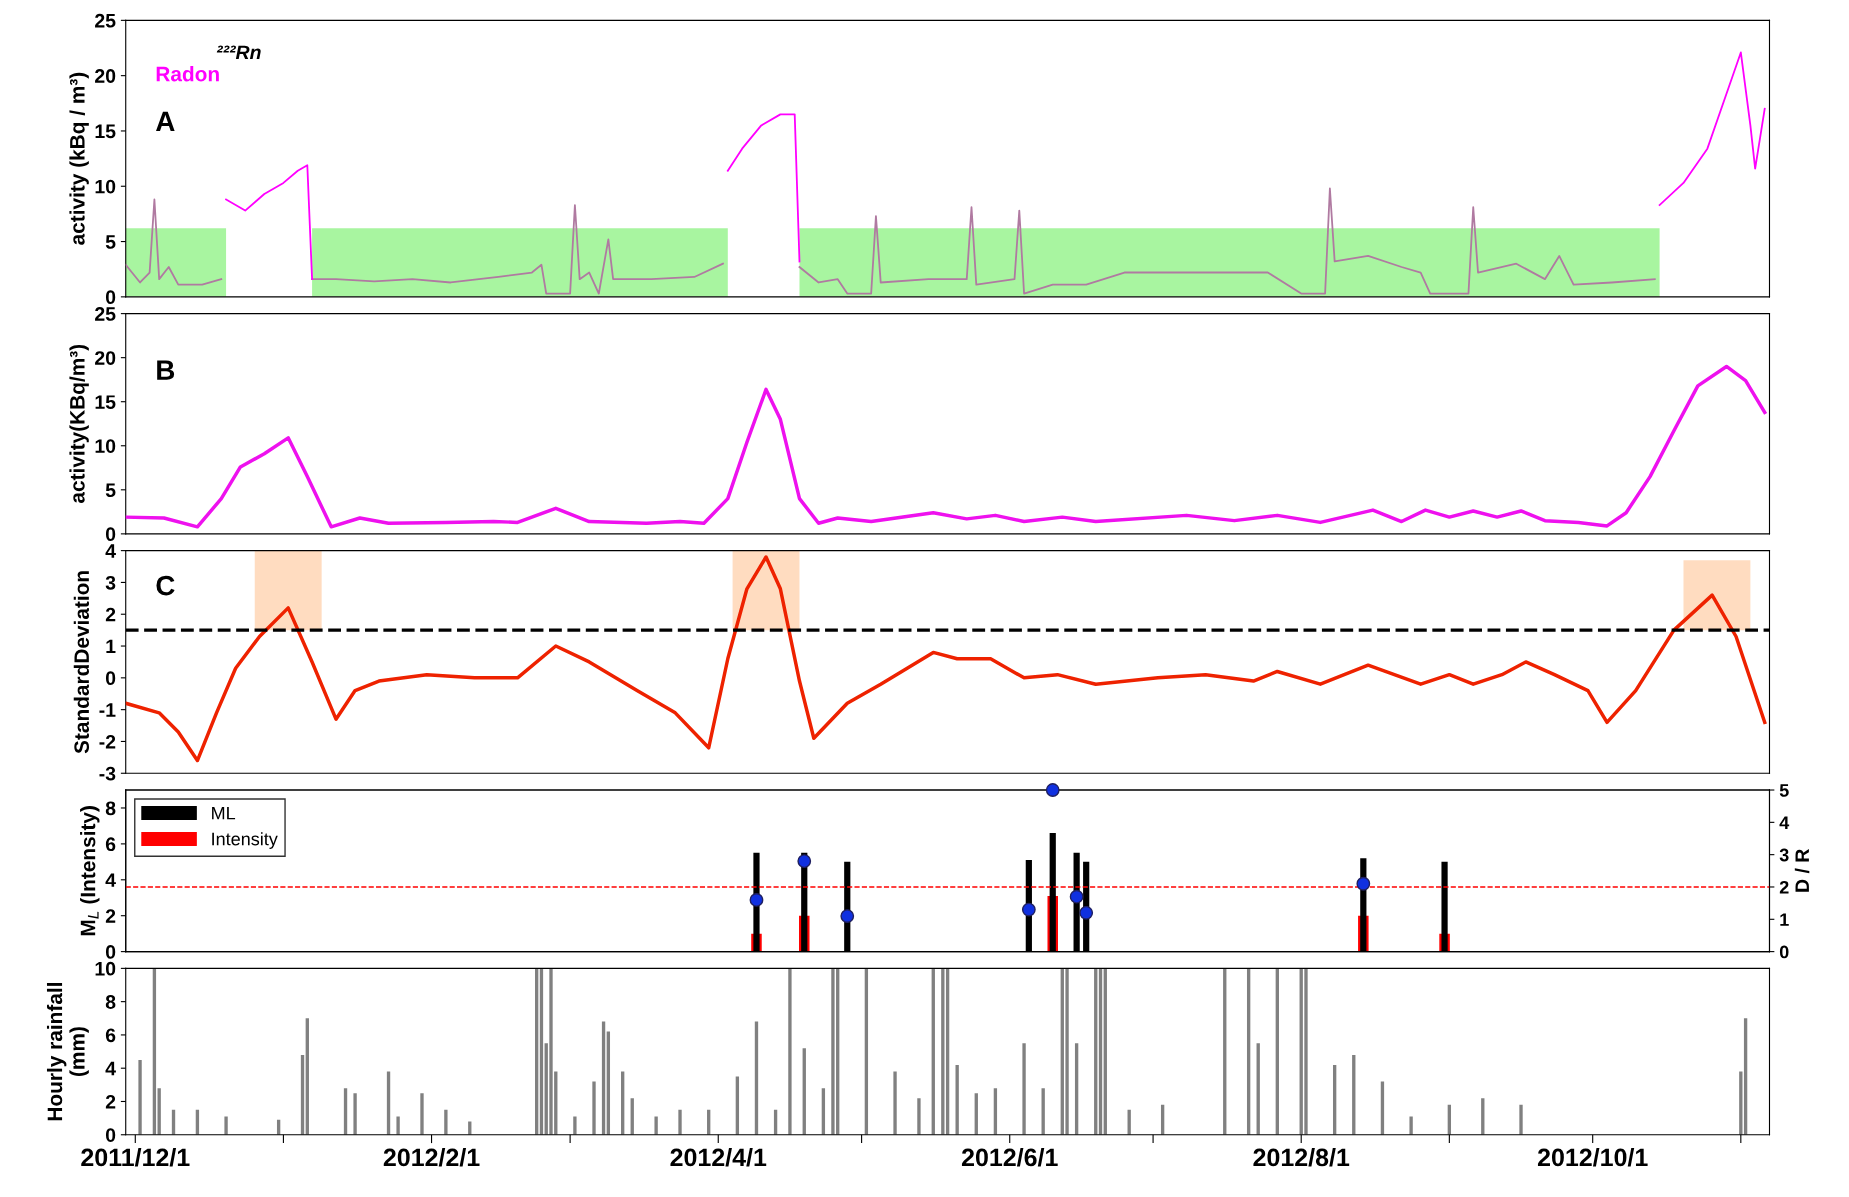 The height and width of the screenshot is (1197, 1849). I want to click on annotation: A, so click(165, 121).